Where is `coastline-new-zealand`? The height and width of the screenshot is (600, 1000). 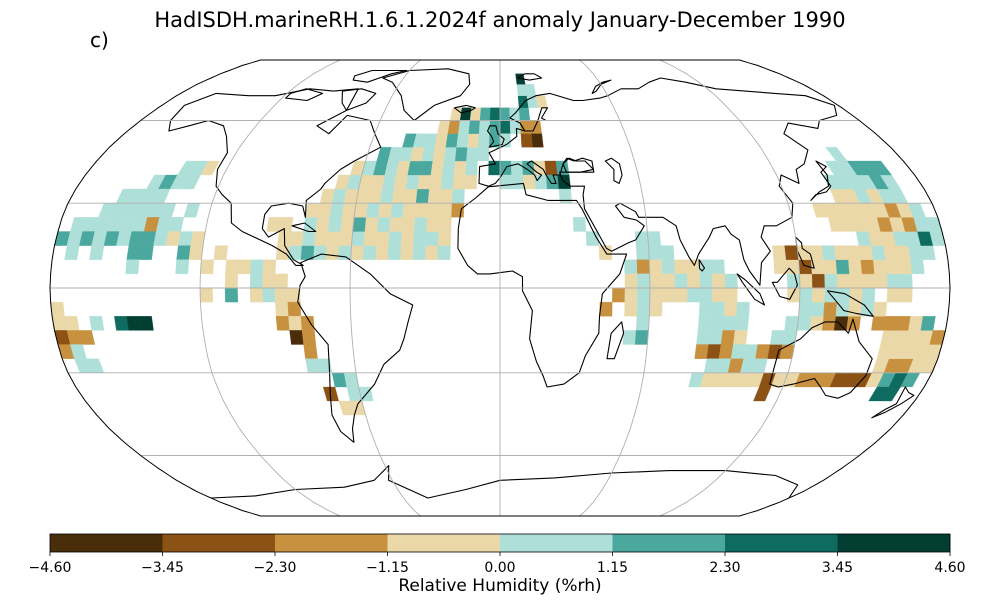 coastline-new-zealand is located at coordinates (893, 402).